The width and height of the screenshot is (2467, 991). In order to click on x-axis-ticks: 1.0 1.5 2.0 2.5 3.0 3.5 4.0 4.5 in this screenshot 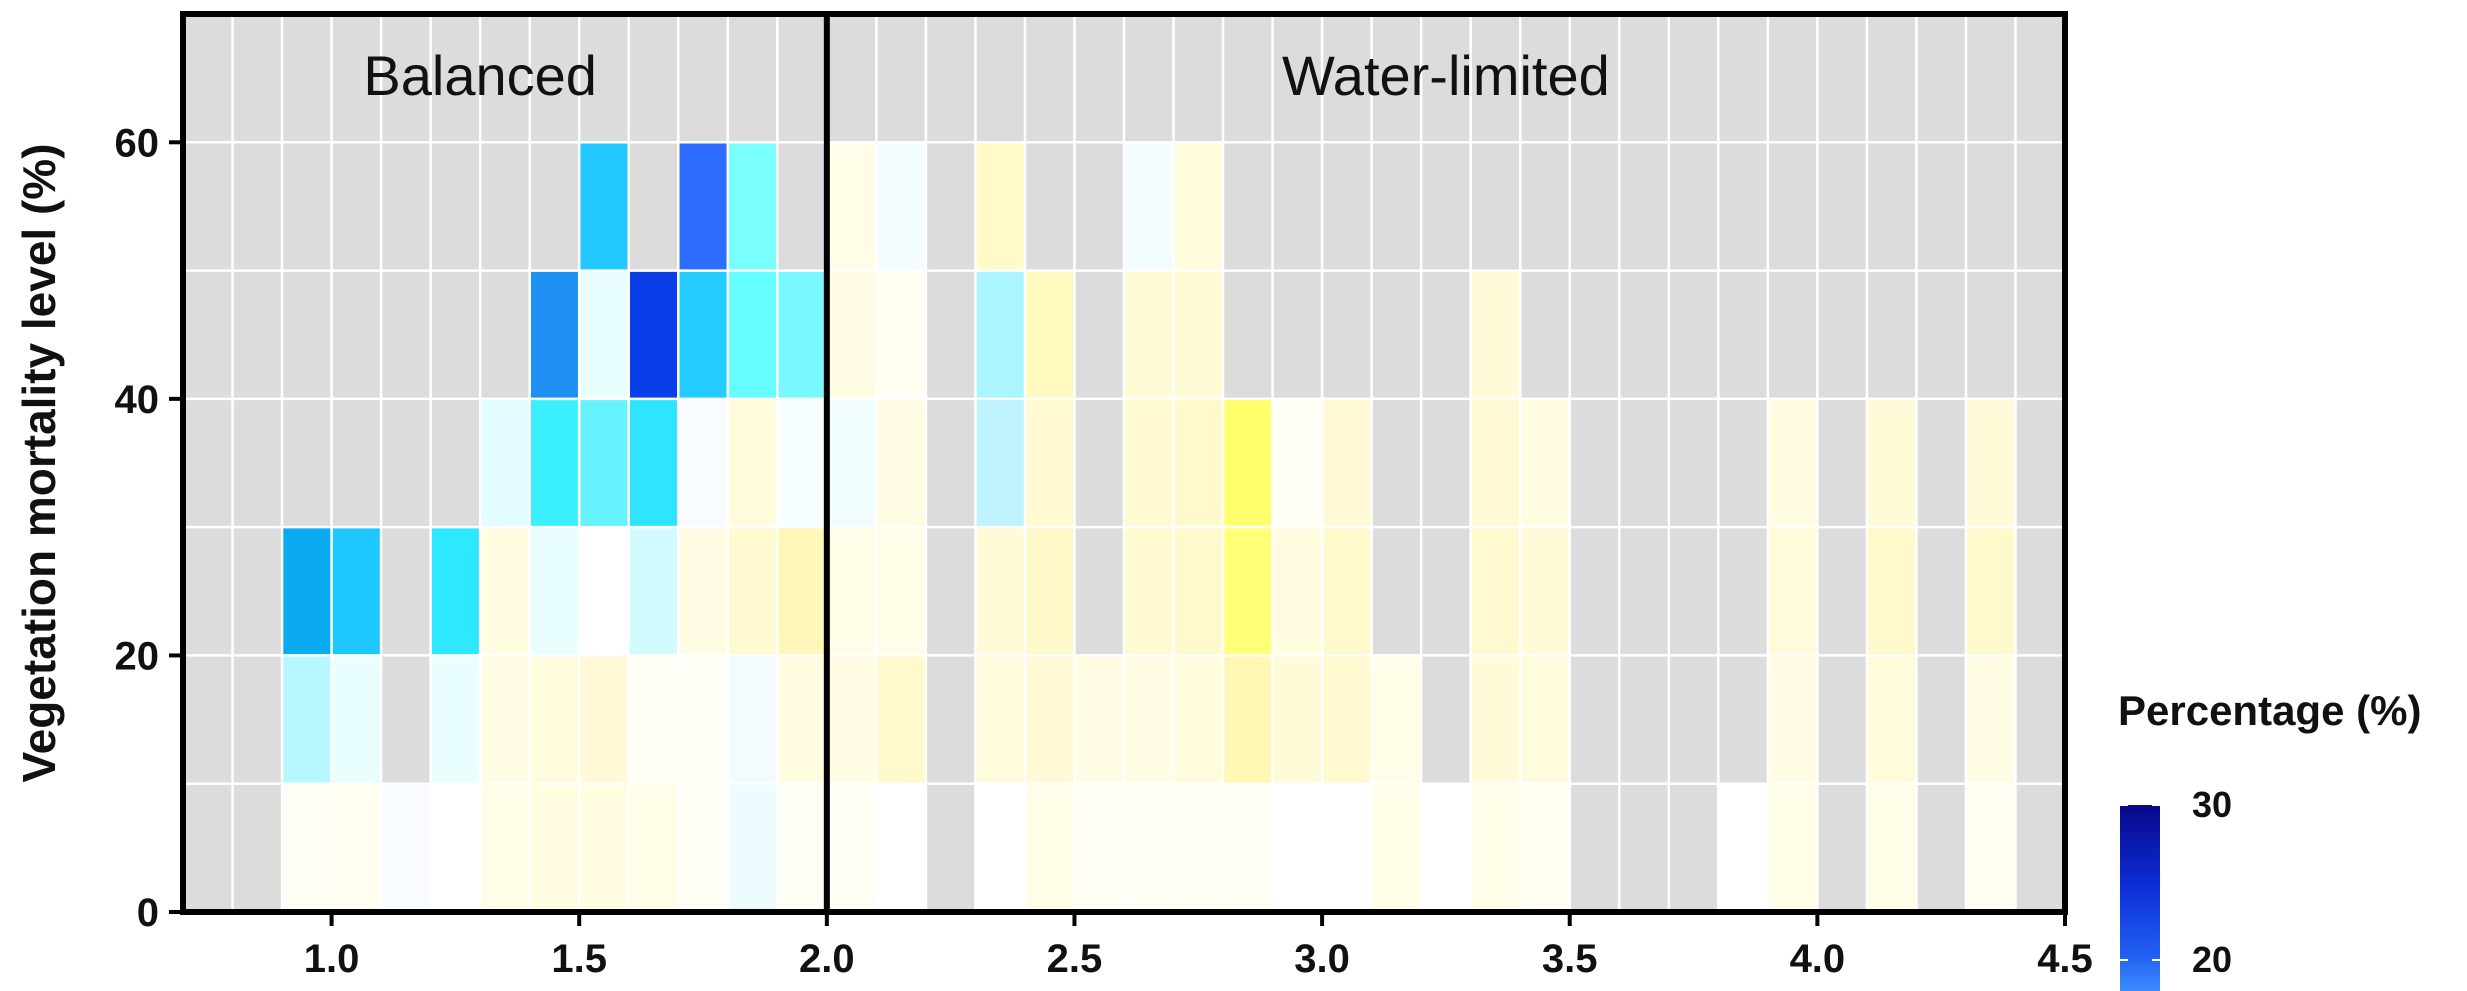, I will do `click(1198, 946)`.